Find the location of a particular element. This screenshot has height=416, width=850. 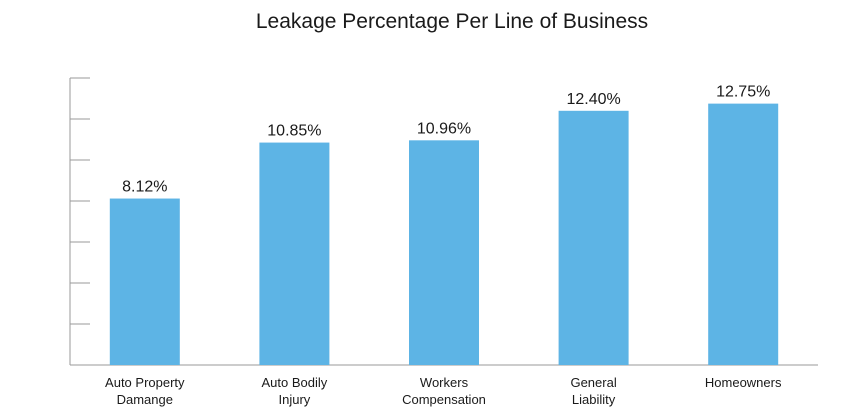

value-label: 8.12% is located at coordinates (144, 187).